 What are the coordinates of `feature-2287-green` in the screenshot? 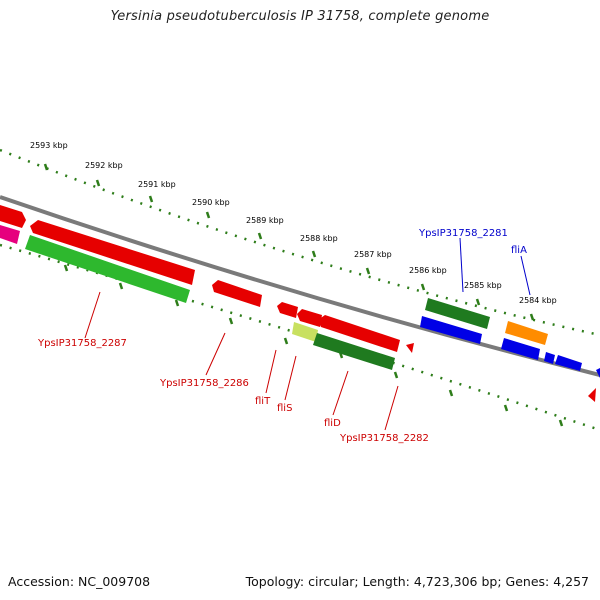 It's located at (107, 269).